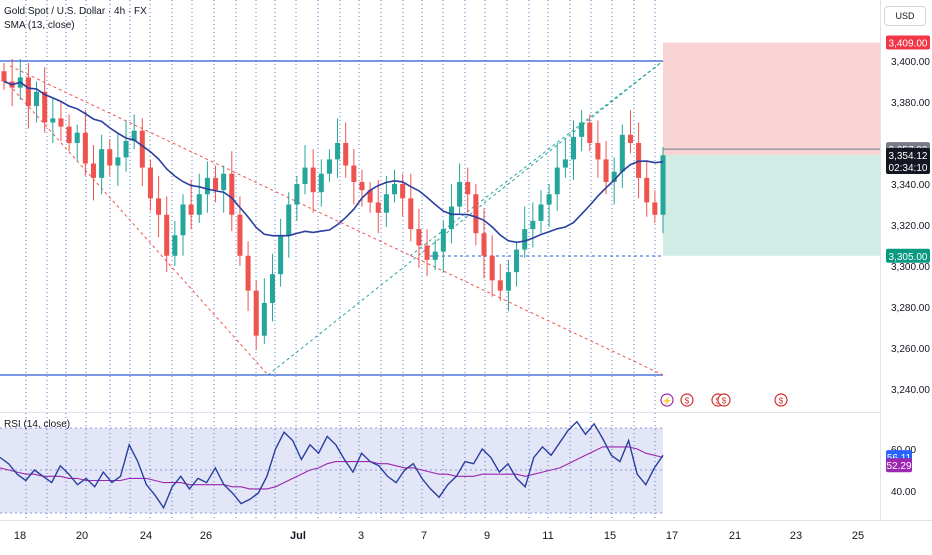 This screenshot has height=555, width=932. Describe the element at coordinates (487, 536) in the screenshot. I see `time-tick-label: 9` at that location.